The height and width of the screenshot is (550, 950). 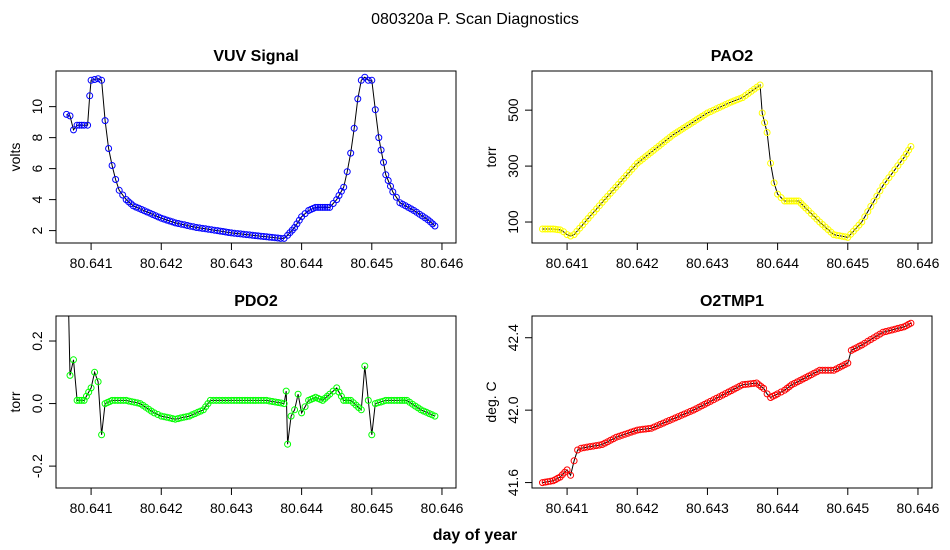 What do you see at coordinates (637, 508) in the screenshot?
I see `o2tmp1-x-tick-label: 80.642` at bounding box center [637, 508].